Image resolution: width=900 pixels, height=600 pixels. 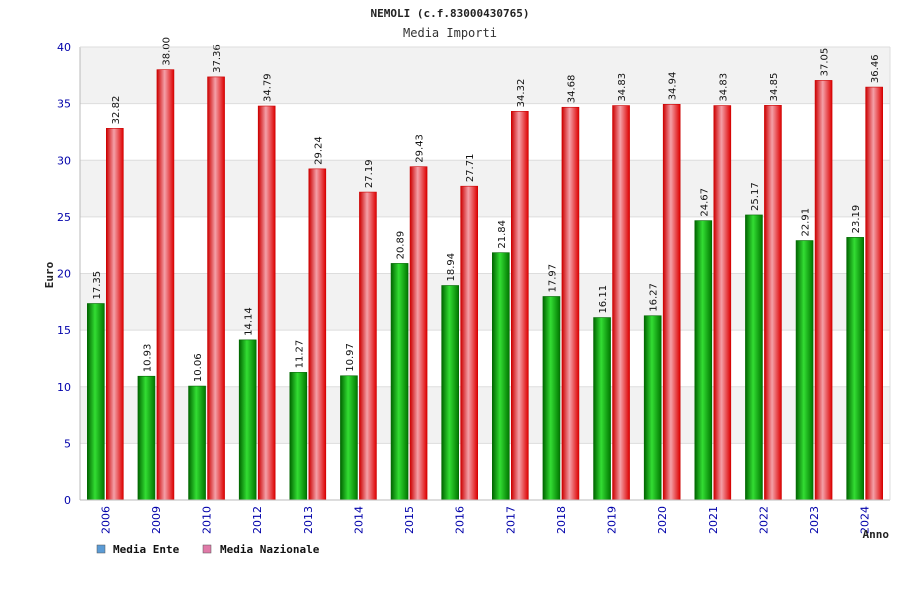 I want to click on legend-label-ente: Media Ente, so click(x=146, y=549).